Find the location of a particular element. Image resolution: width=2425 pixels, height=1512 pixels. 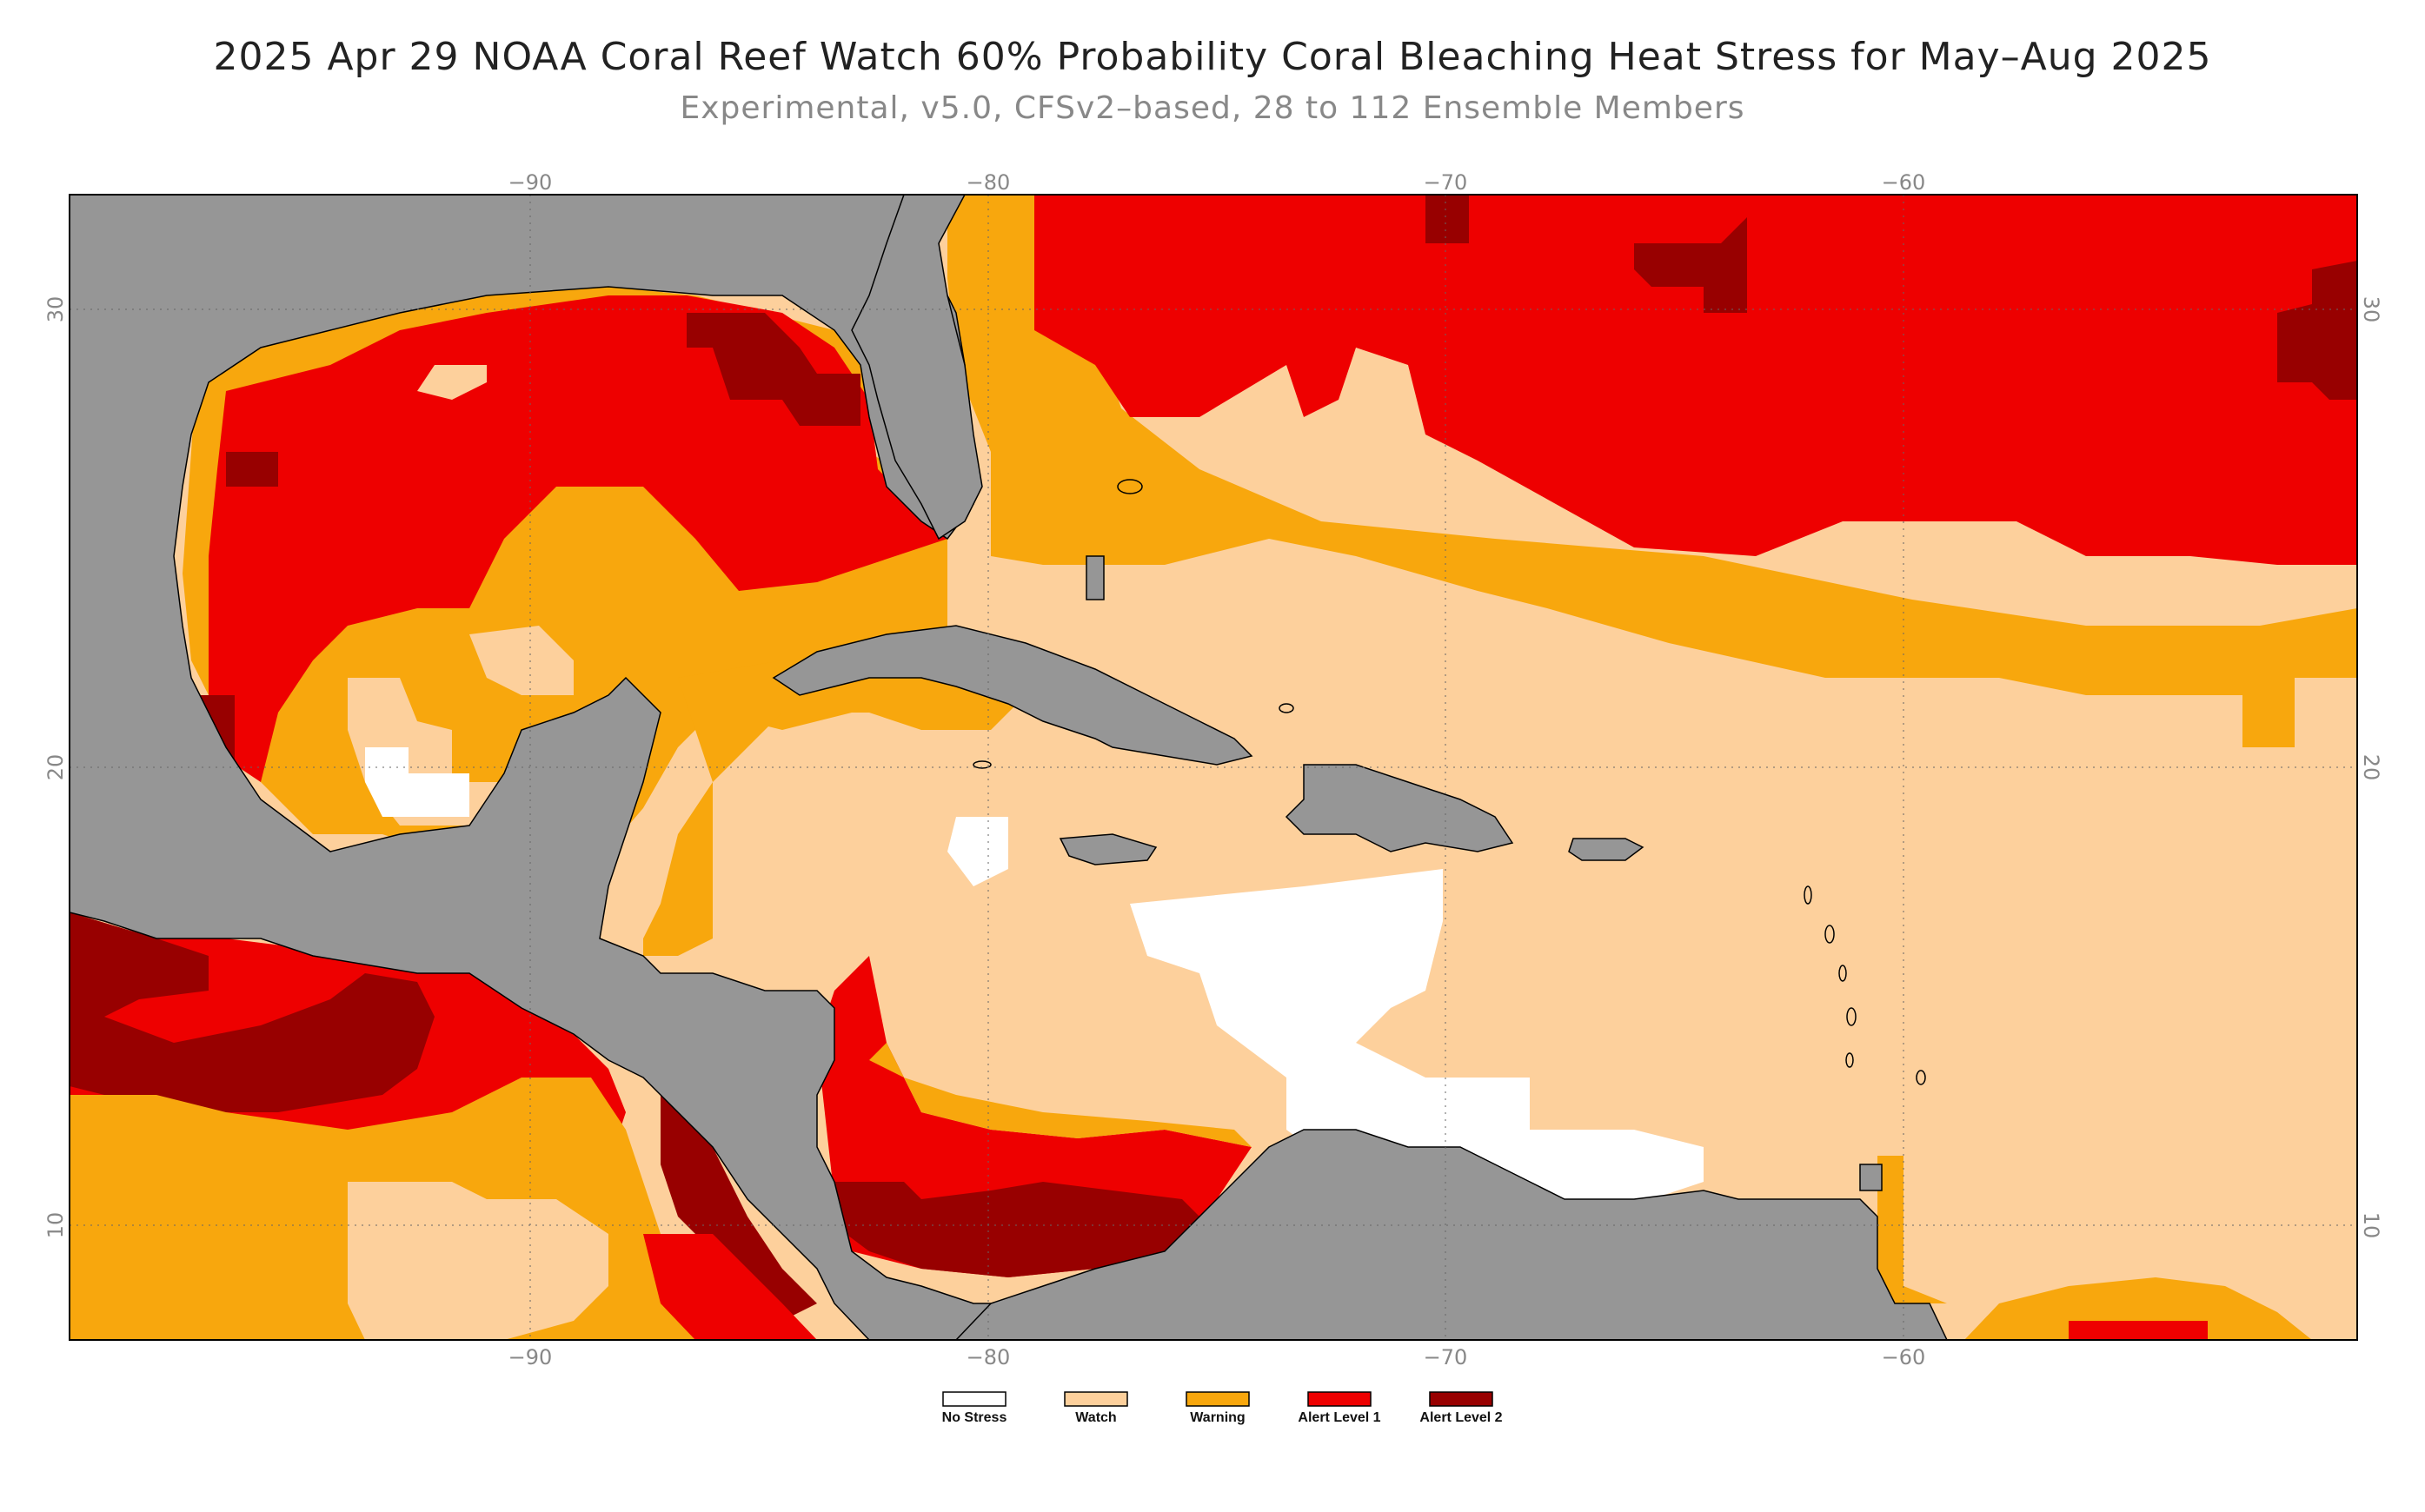

legend-label-alert-level-1: Alert Level 1 is located at coordinates (1339, 1417).